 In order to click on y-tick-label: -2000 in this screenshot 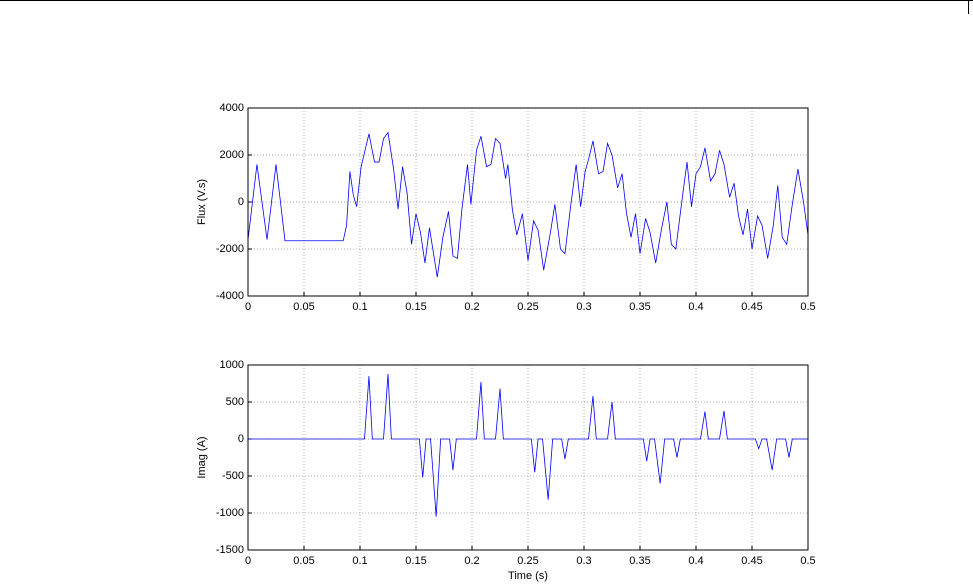, I will do `click(230, 249)`.